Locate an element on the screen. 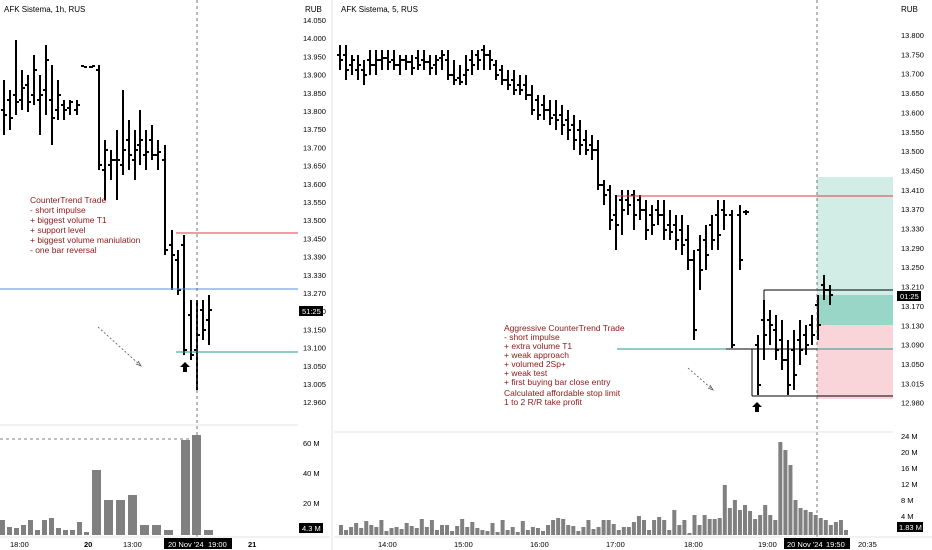 This screenshot has width=932, height=550. take-profit-filled-zone is located at coordinates (855, 310).